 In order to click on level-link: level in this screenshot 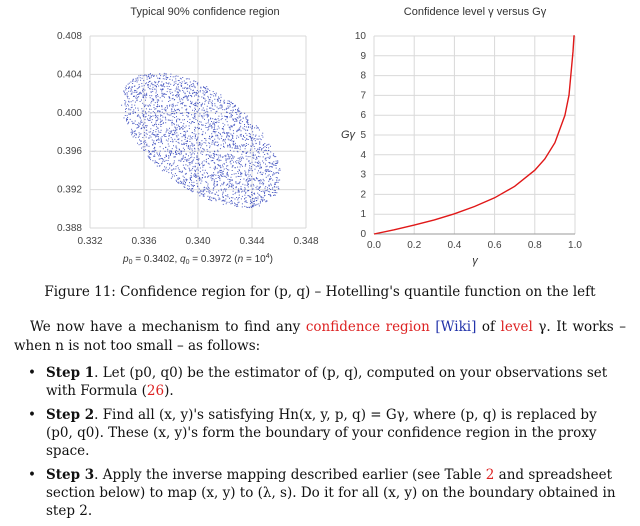, I will do `click(516, 327)`.